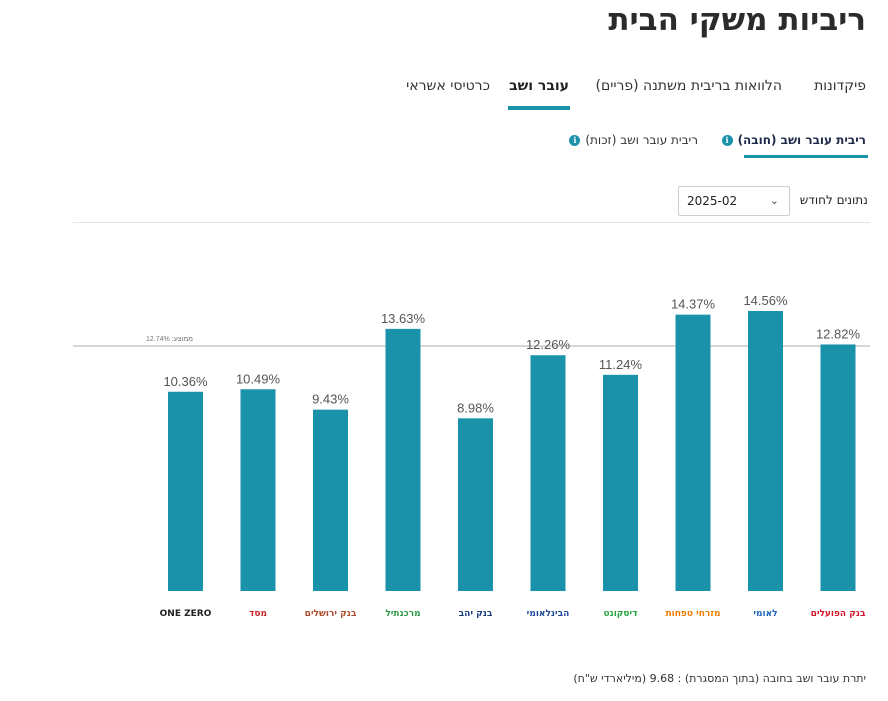 The width and height of the screenshot is (888, 701). What do you see at coordinates (475, 614) in the screenshot?
I see `bank-logo: בנק יהב` at bounding box center [475, 614].